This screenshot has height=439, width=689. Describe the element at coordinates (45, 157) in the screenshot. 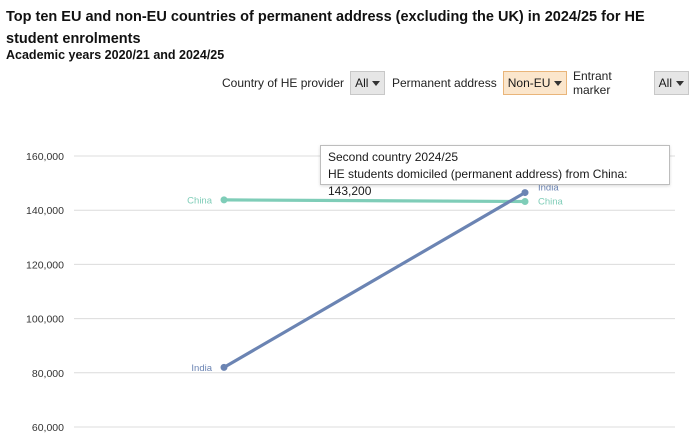

I see `y-tick-label: 160,000` at that location.